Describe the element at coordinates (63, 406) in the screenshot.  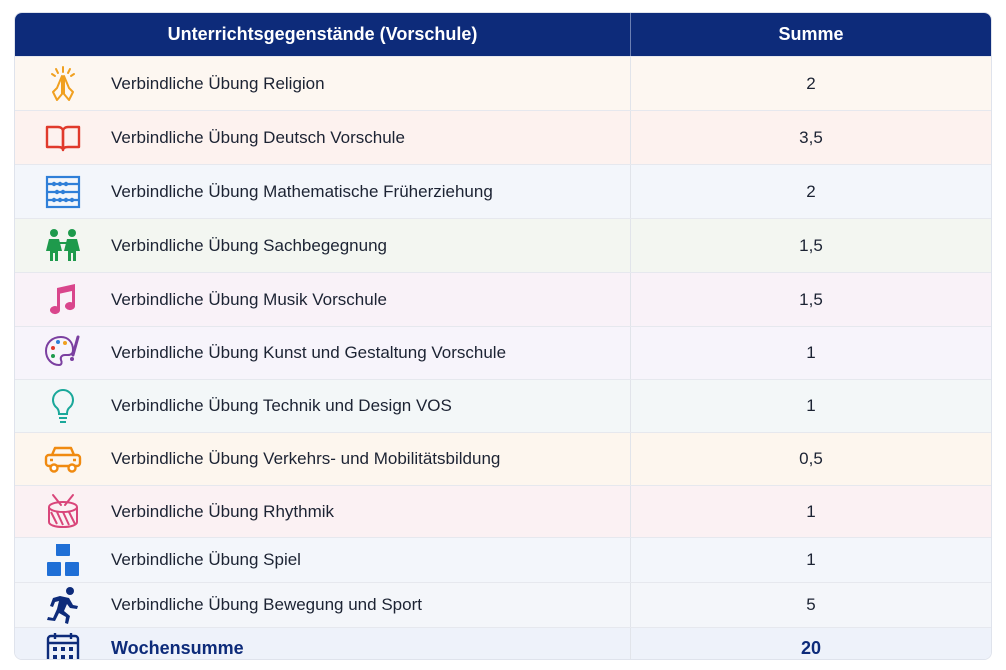
I see `lightbulb-icon` at that location.